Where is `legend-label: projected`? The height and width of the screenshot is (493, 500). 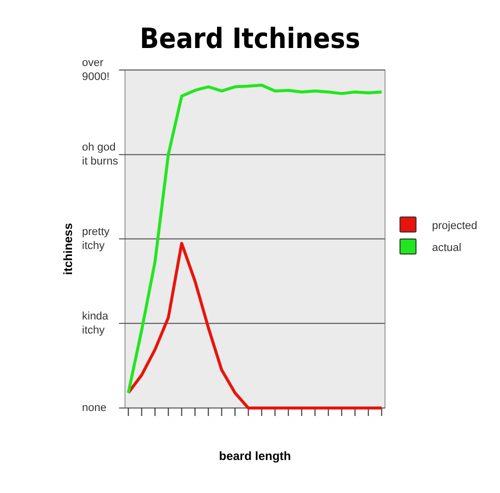 legend-label: projected is located at coordinates (455, 226).